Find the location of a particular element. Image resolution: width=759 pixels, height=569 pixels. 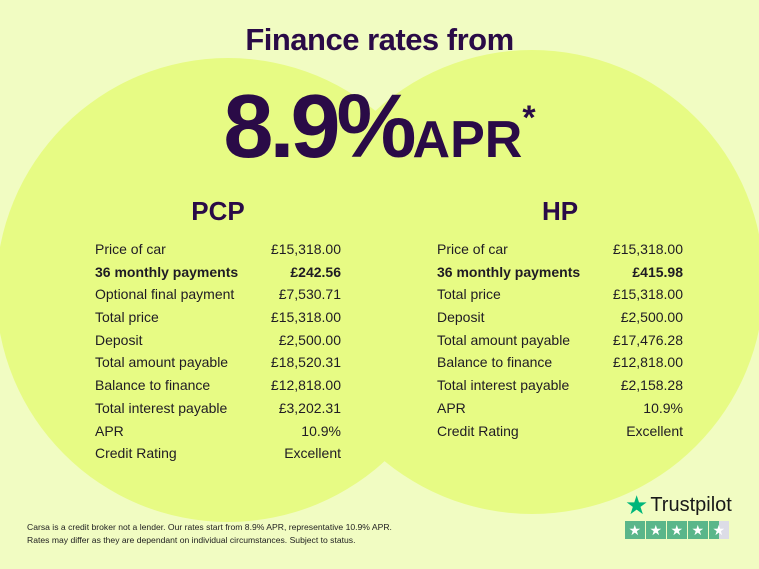

row-value: £17,476.28 is located at coordinates (647, 339).